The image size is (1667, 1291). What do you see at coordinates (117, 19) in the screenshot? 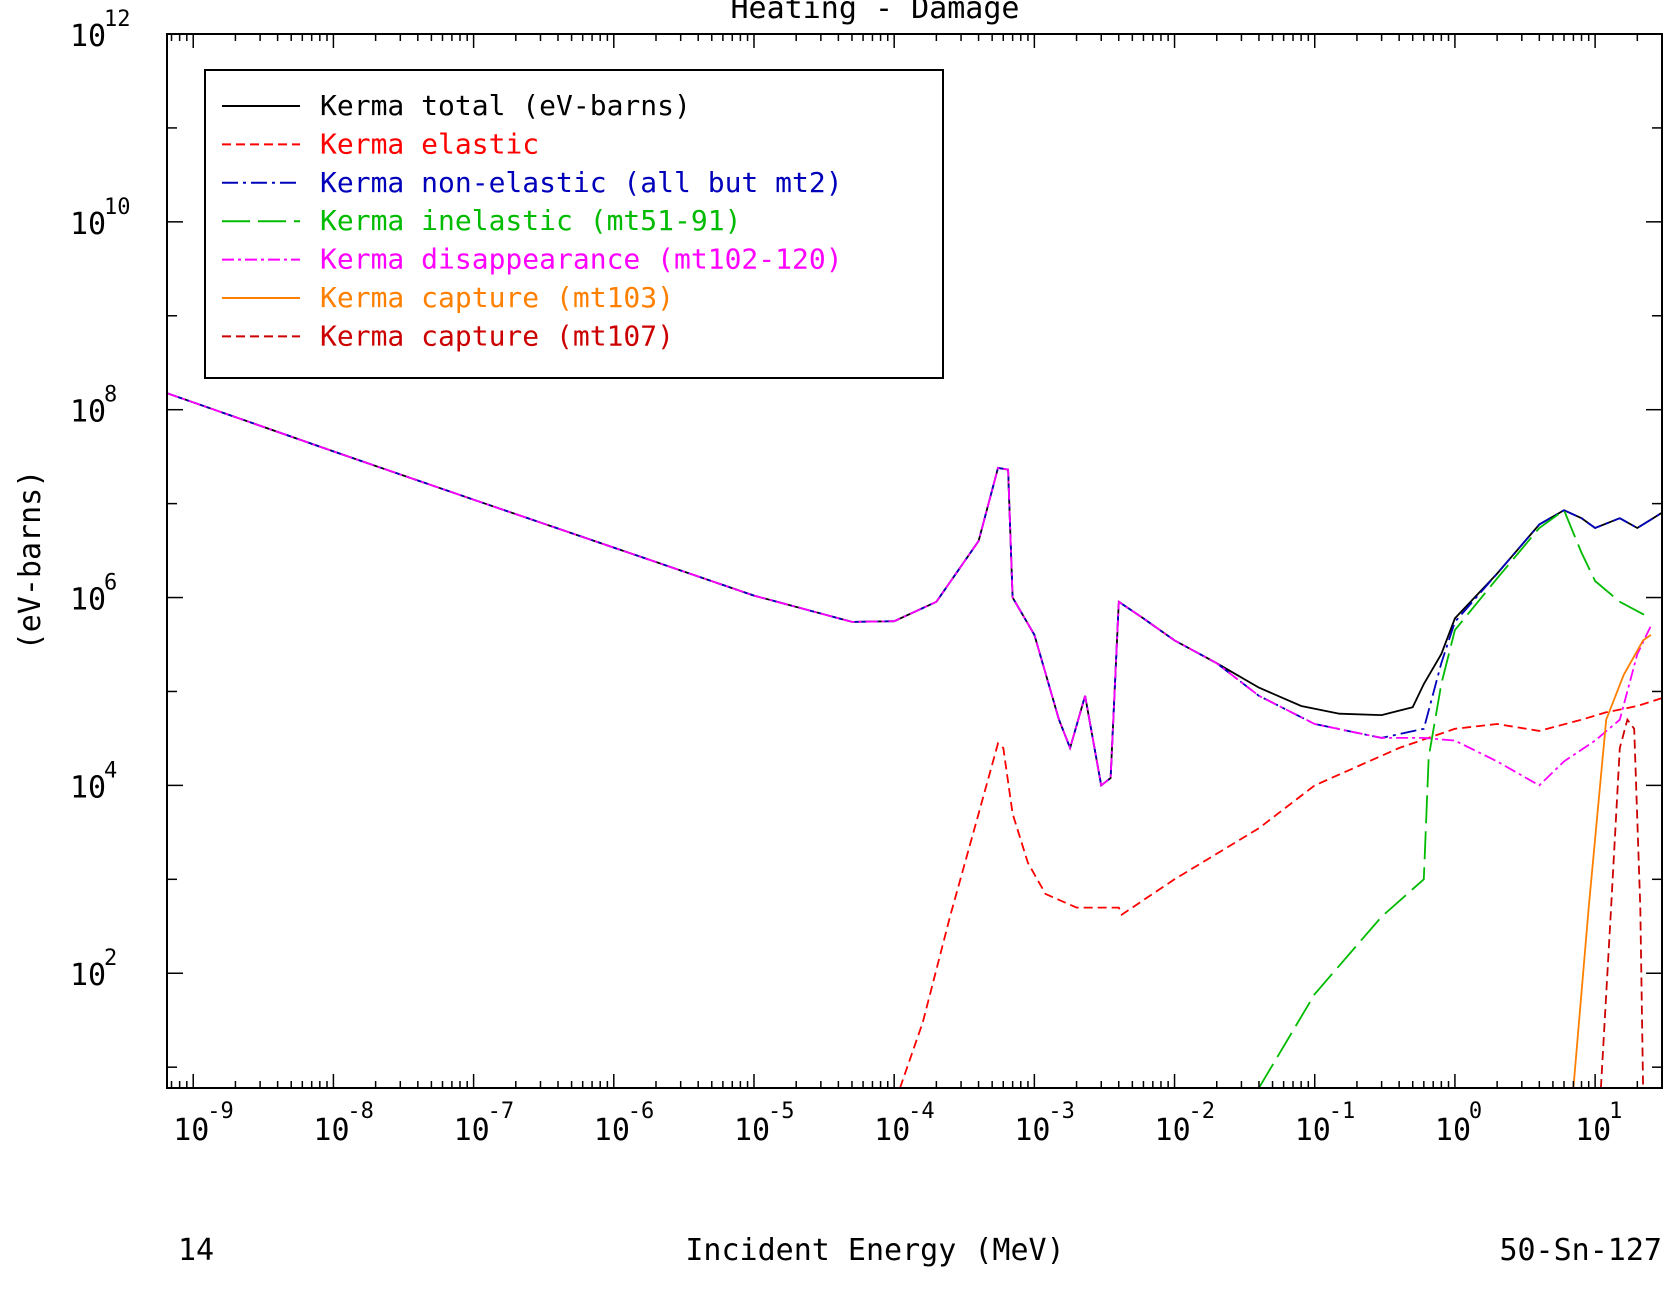
I see `svg-text: 12` at bounding box center [117, 19].